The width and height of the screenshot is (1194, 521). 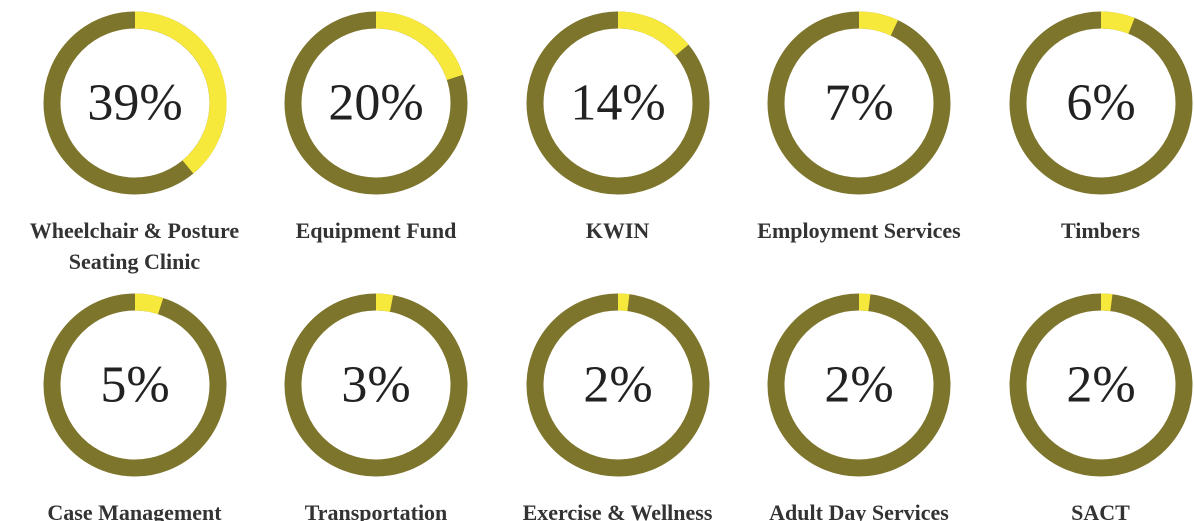 I want to click on donut-cell: 2% Exercise & Wellness, so click(x=617, y=403).